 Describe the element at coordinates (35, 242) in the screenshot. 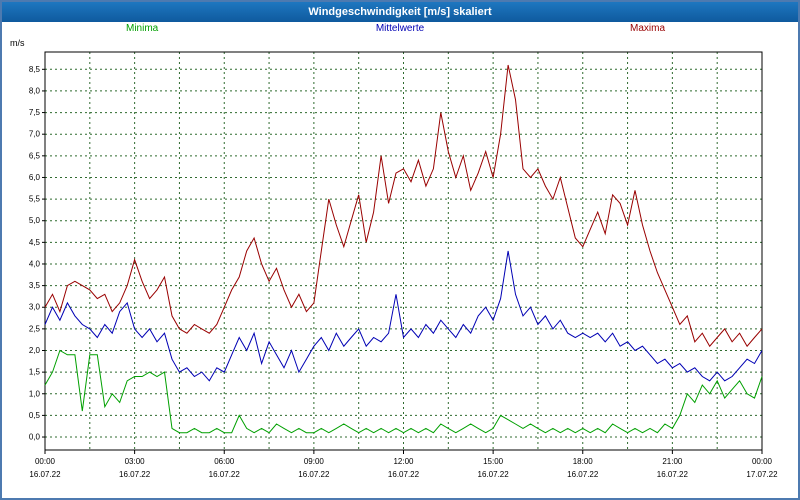

I see `y-axis-tick-label: 4,5` at that location.